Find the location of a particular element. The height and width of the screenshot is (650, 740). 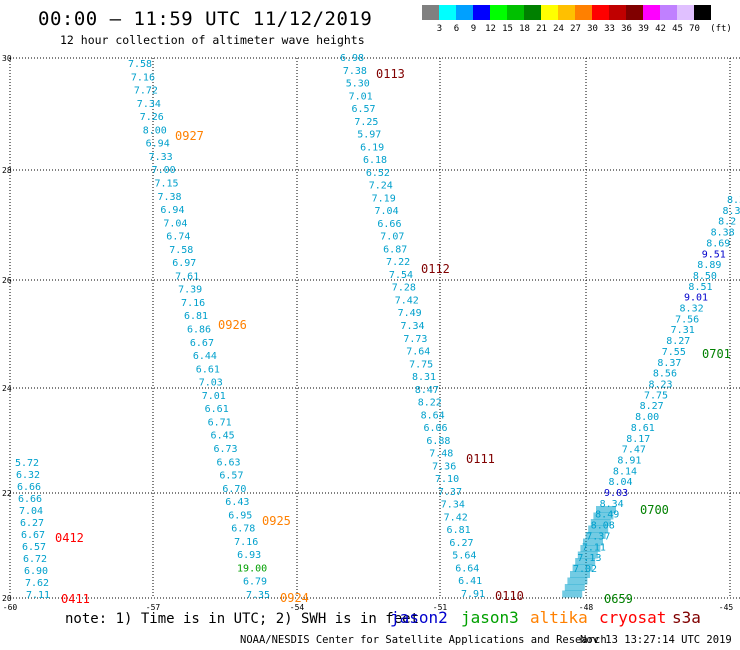

pass-time-label: 0659 is located at coordinates (618, 599).